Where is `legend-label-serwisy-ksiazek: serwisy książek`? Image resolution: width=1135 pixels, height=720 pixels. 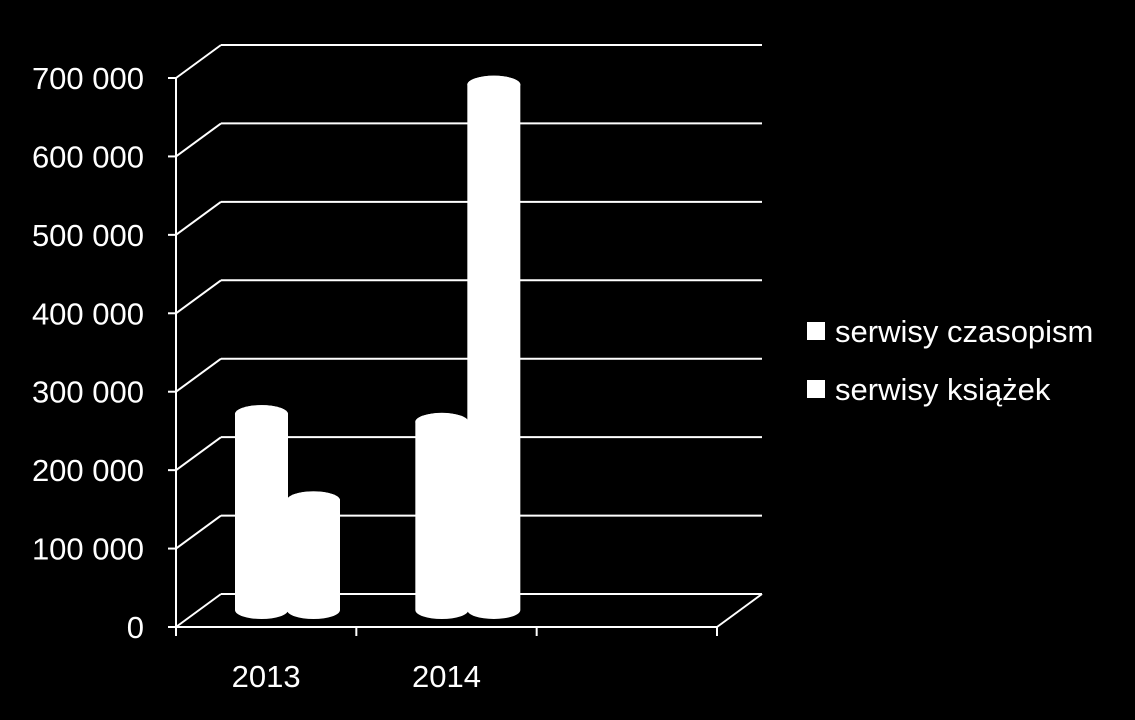
legend-label-serwisy-ksiazek: serwisy książek is located at coordinates (943, 389).